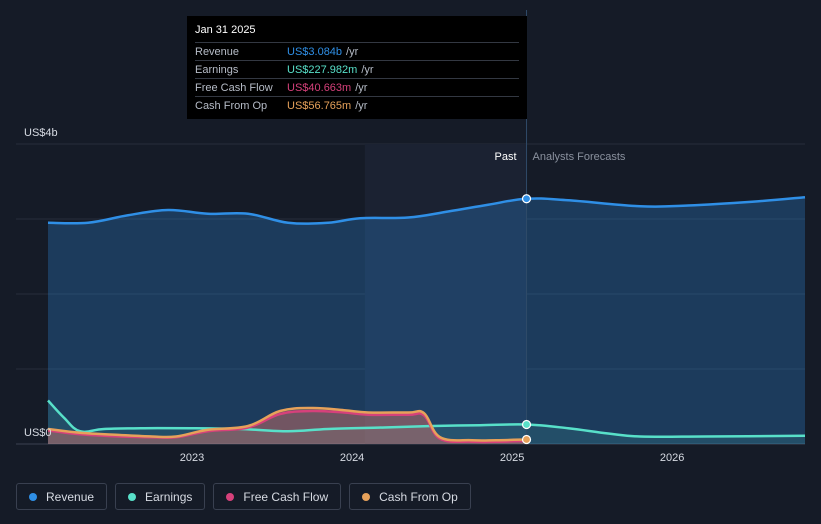 The image size is (821, 524). Describe the element at coordinates (432, 458) in the screenshot. I see `x-axis: 2023 2024 2025 2026` at that location.